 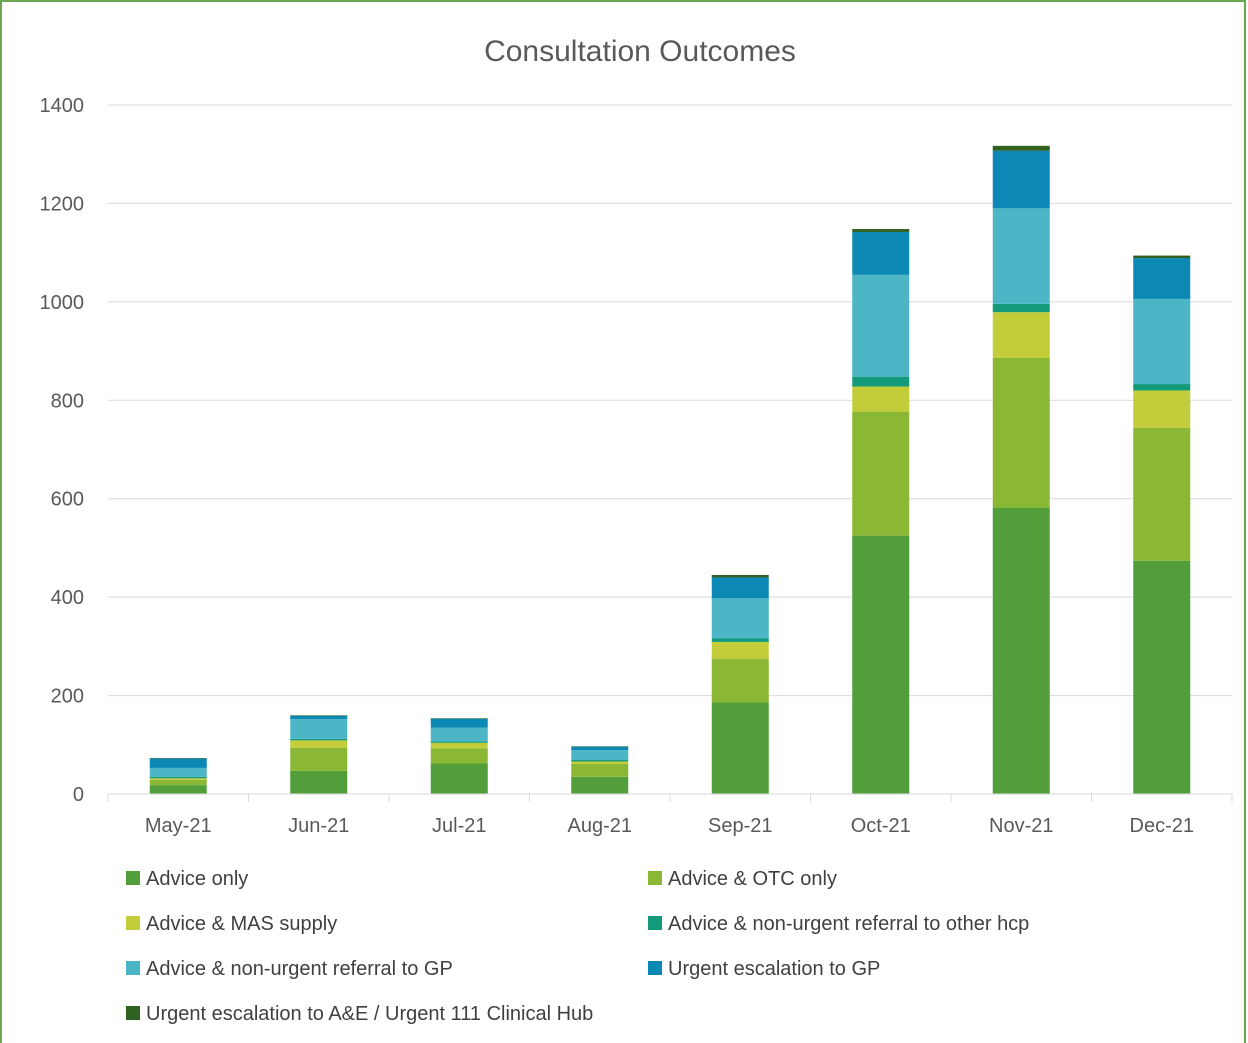 What do you see at coordinates (197, 879) in the screenshot?
I see `legend-label: Advice only` at bounding box center [197, 879].